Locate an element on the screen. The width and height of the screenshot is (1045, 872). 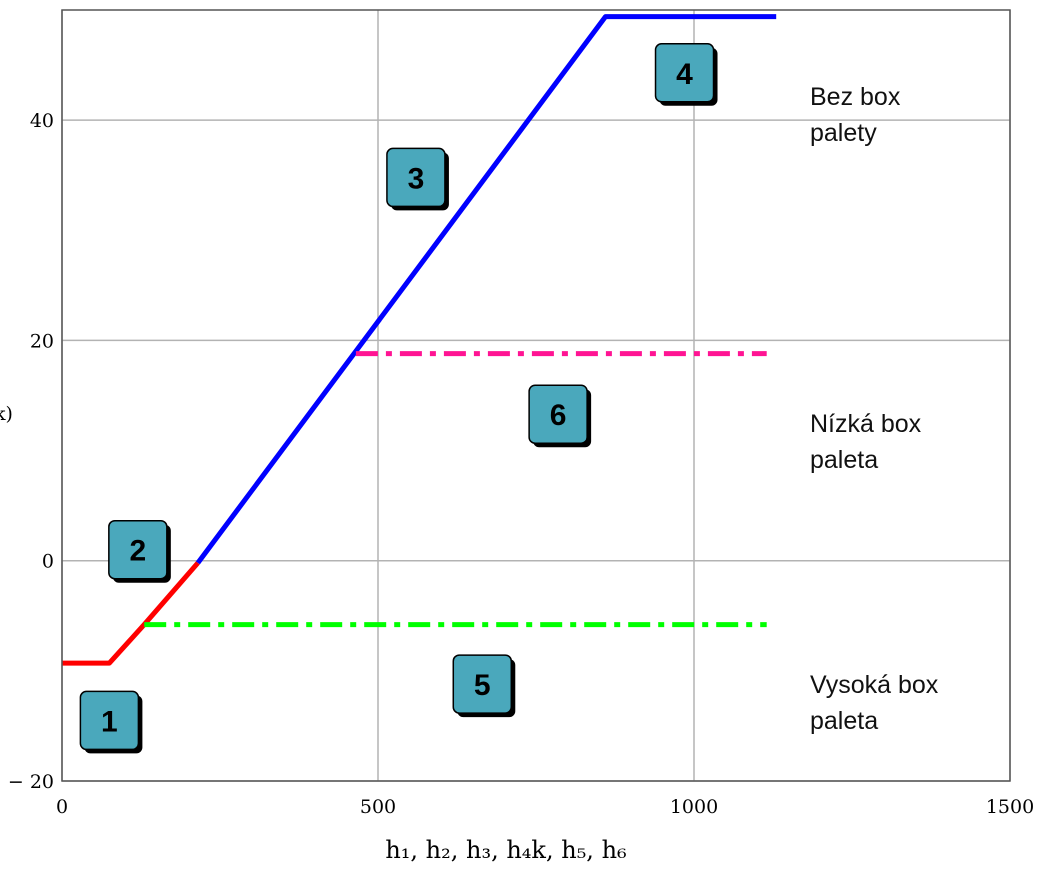
annotation-box-2: 2 is located at coordinates (139, 551).